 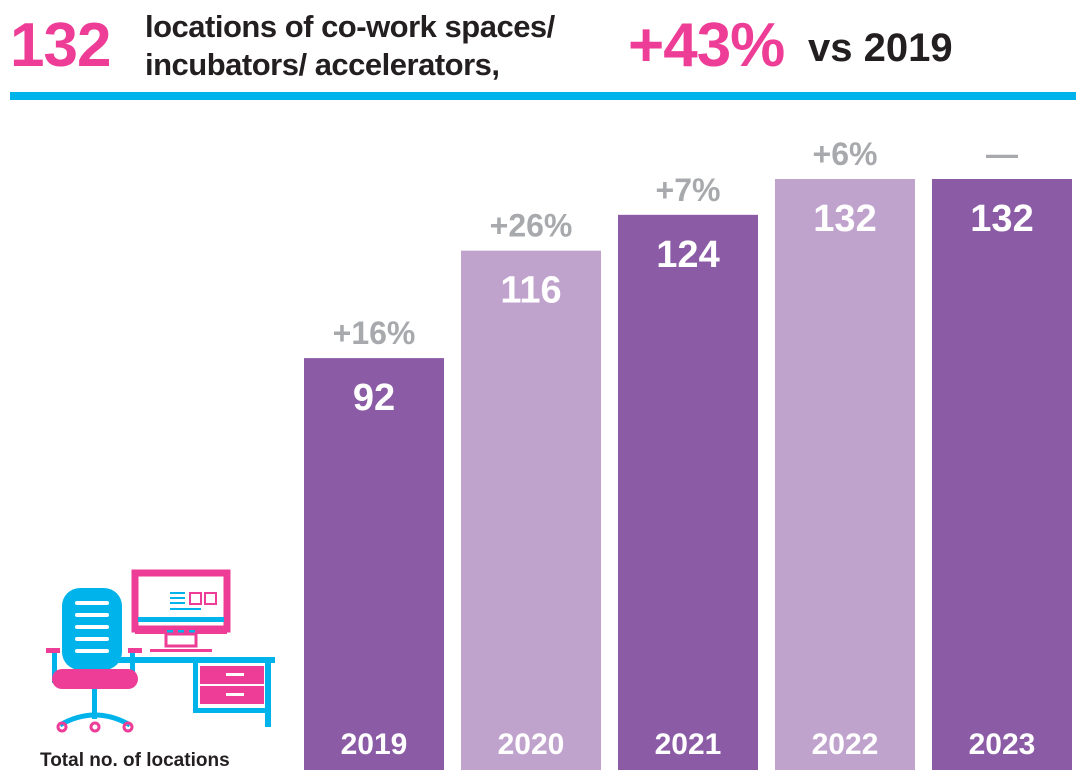 I want to click on bar-2023, so click(x=1002, y=474).